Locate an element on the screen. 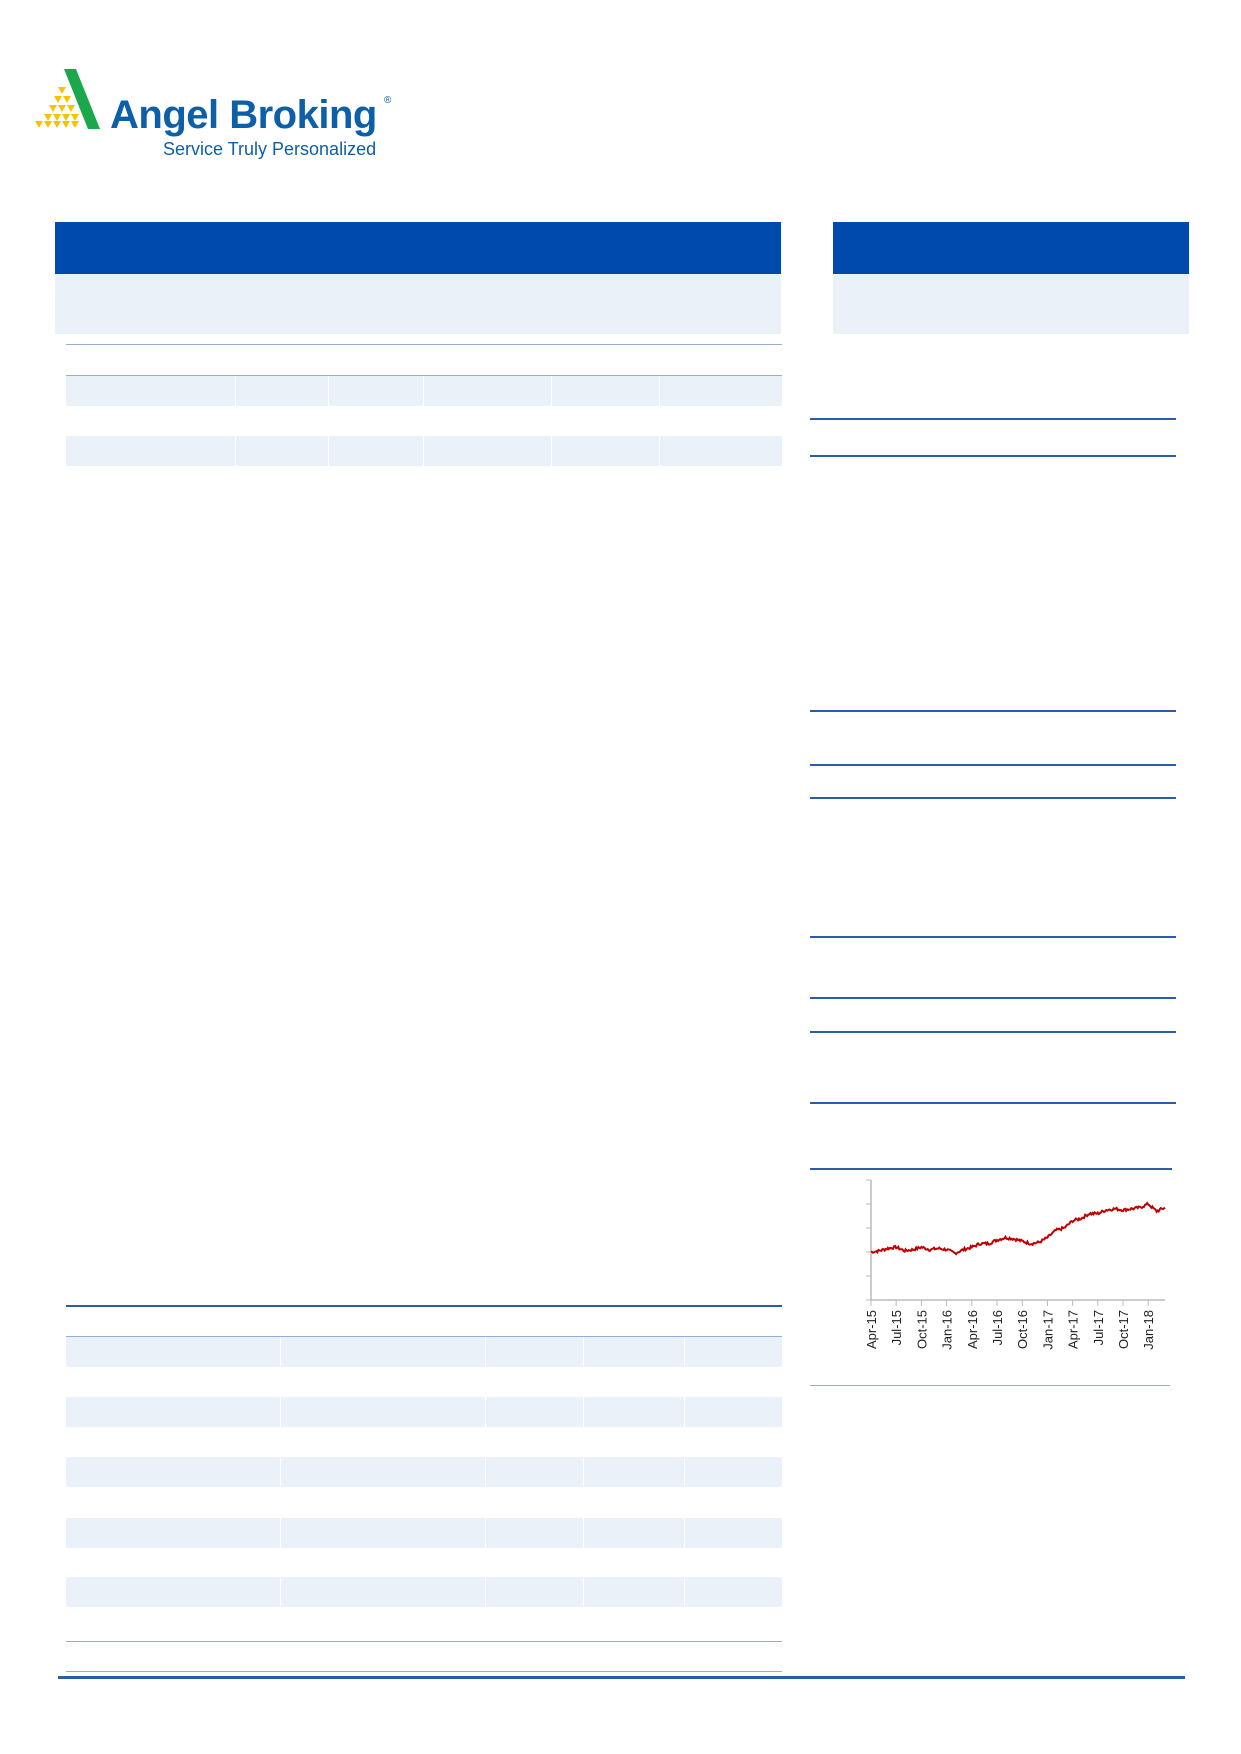 The width and height of the screenshot is (1241, 1754). x-tick-label: Oct-17 is located at coordinates (1123, 1329).